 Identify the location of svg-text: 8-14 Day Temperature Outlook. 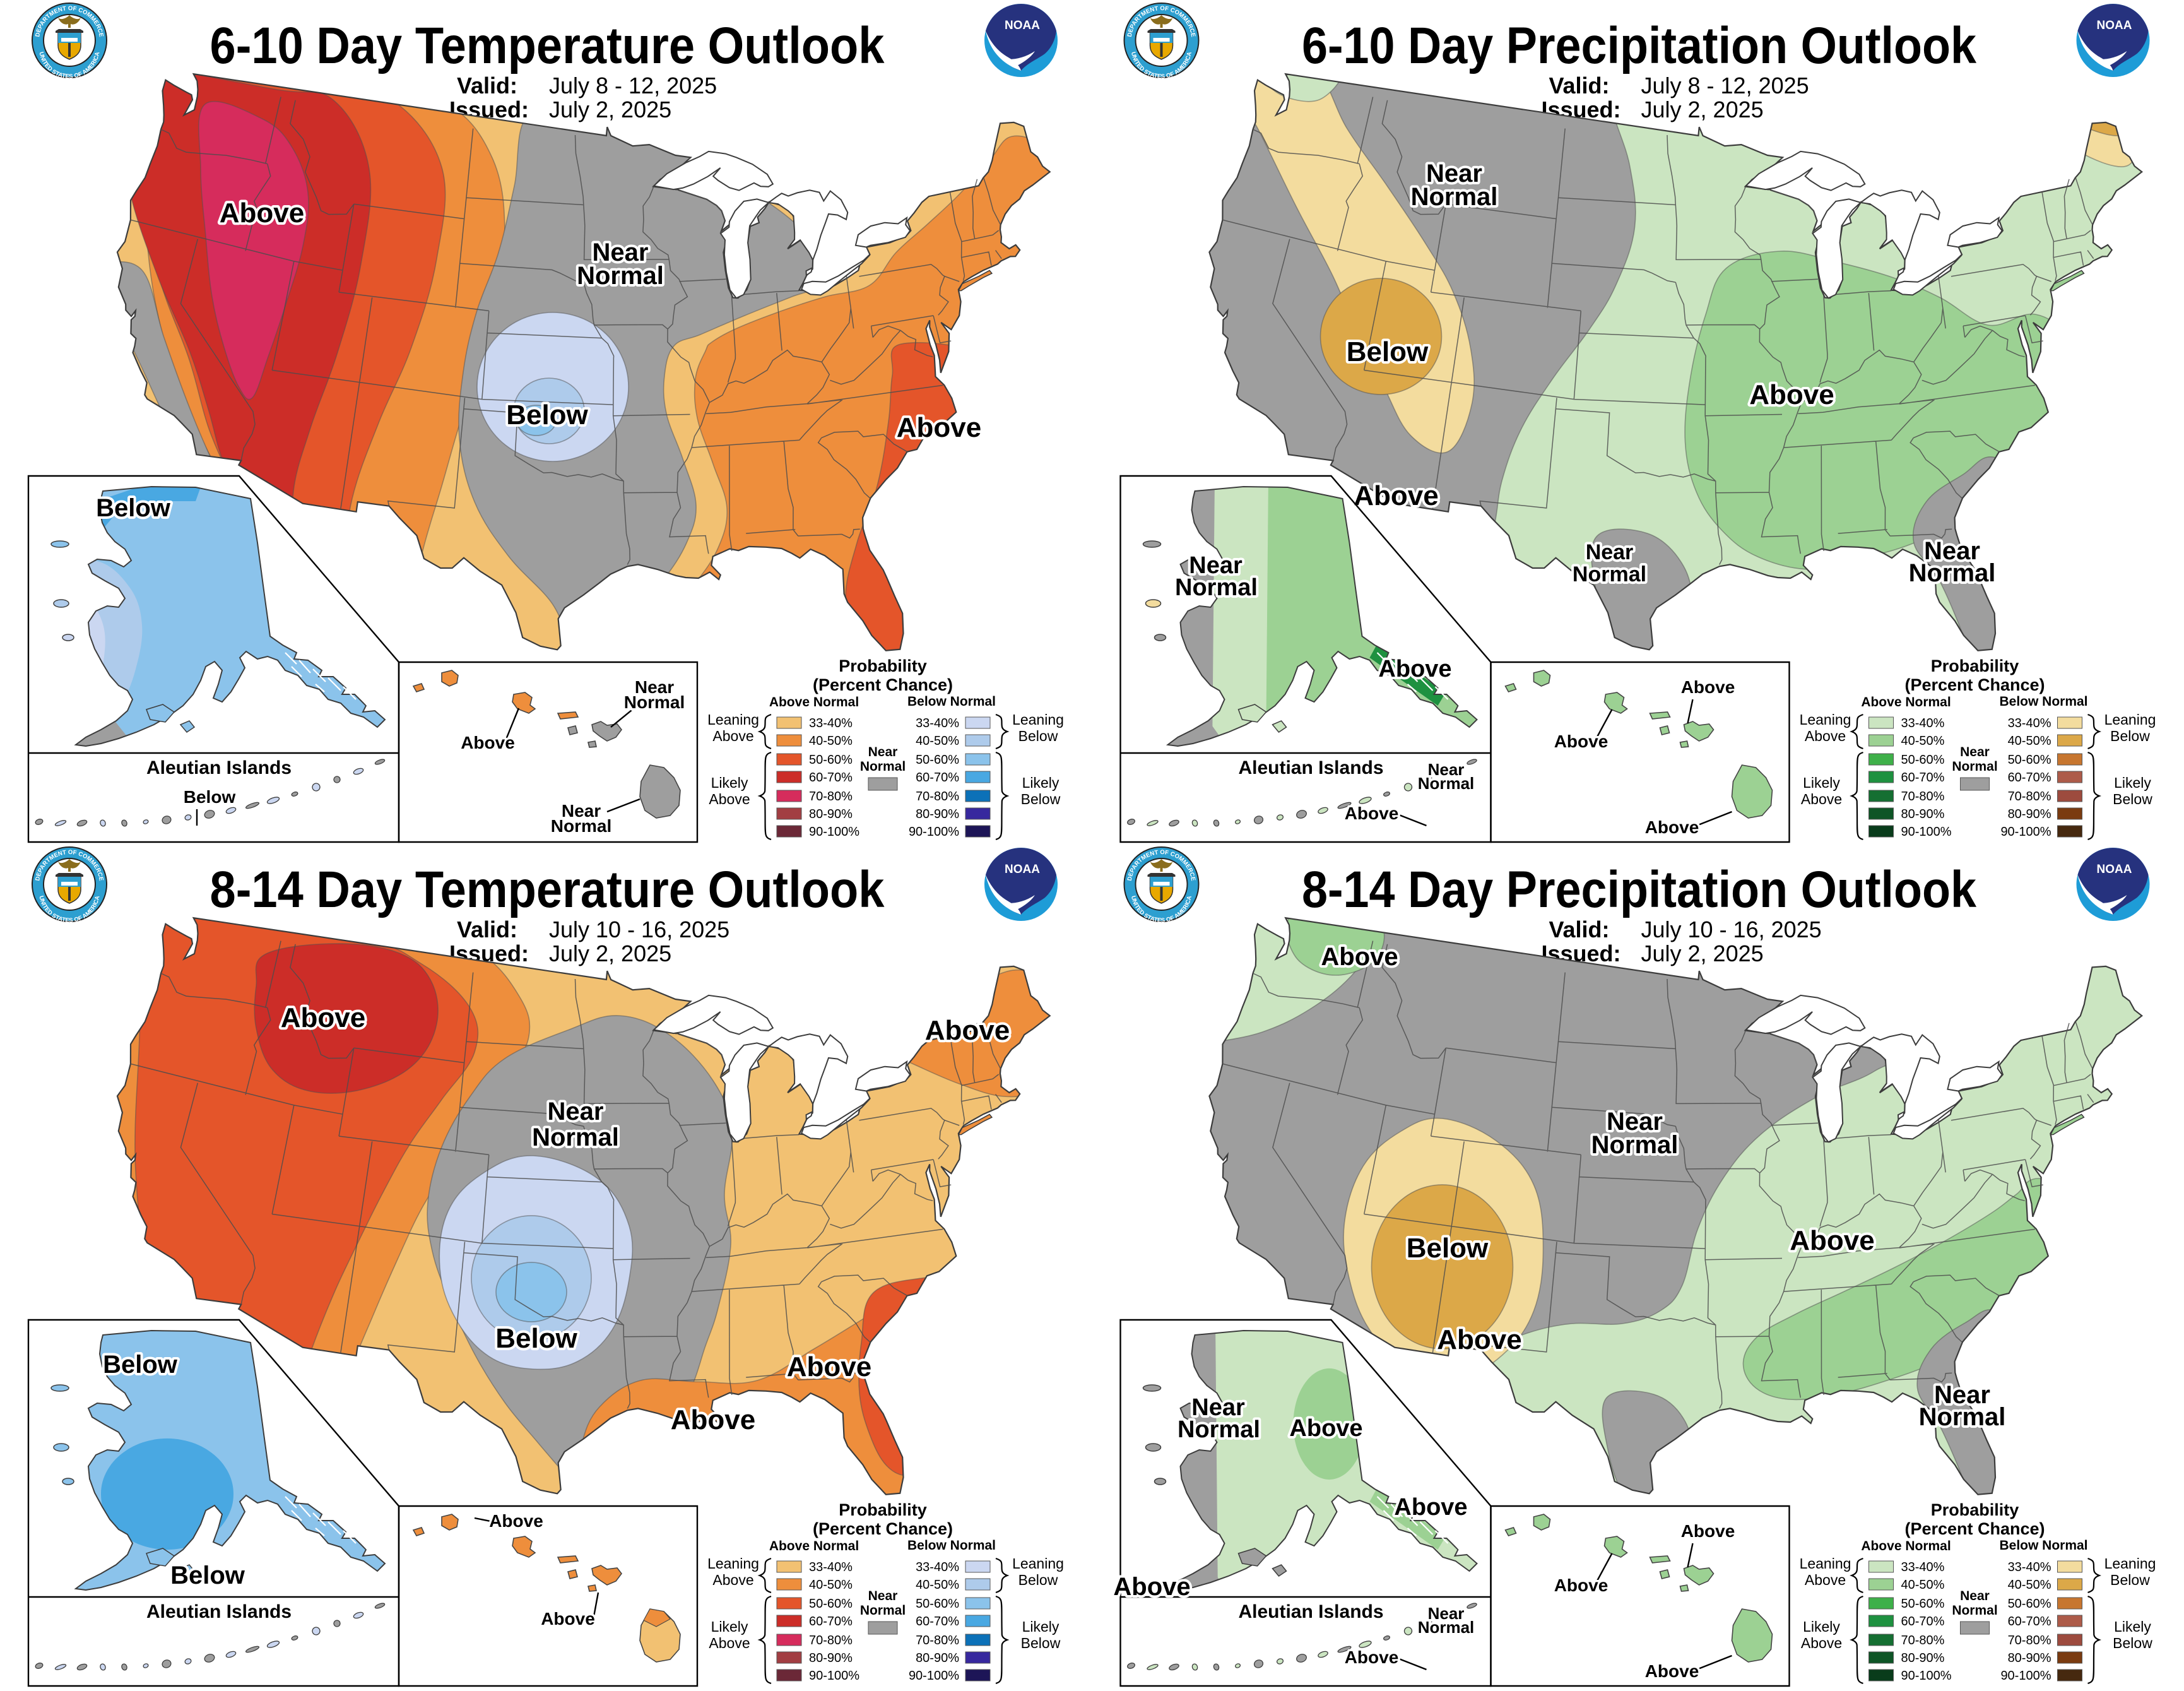
(547, 890).